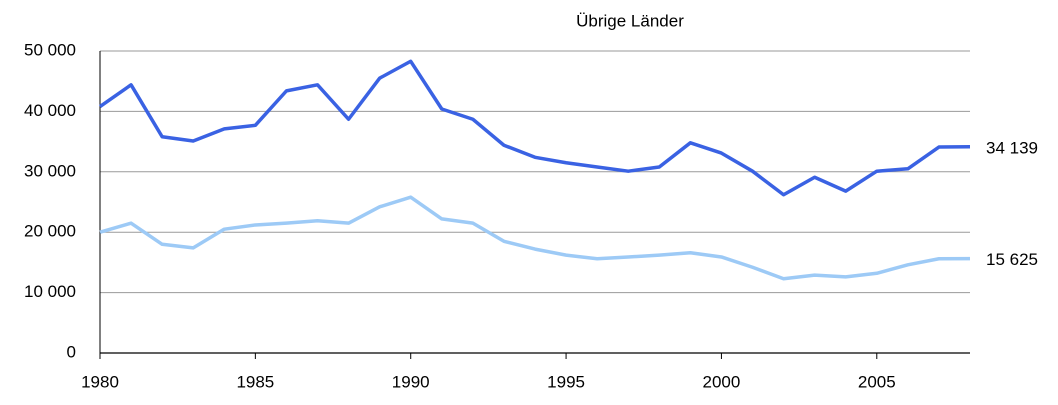  I want to click on x-tick-label: 1985, so click(255, 381).